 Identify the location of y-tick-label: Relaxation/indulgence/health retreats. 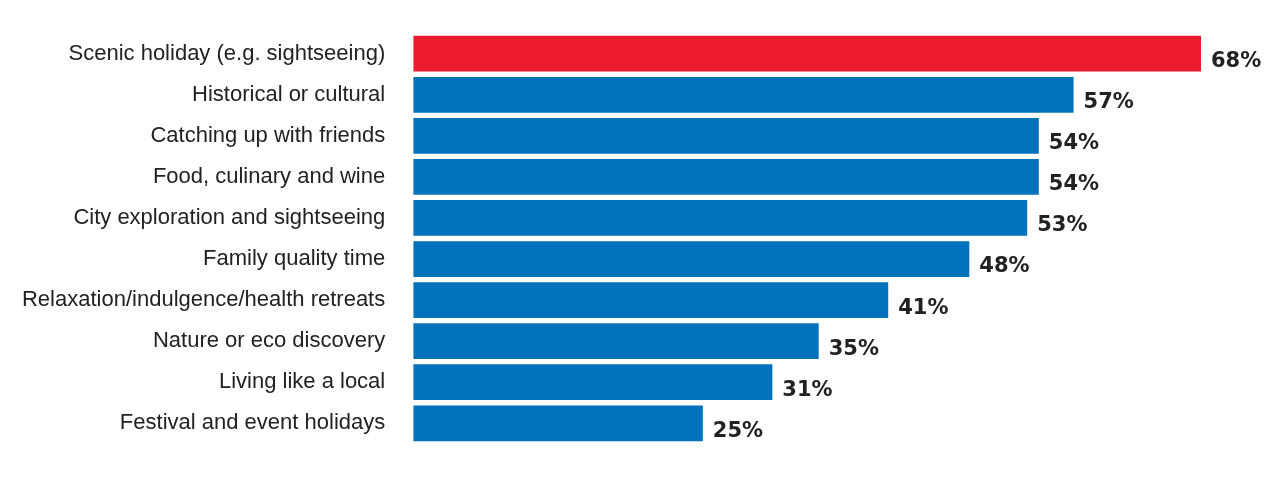
(203, 299).